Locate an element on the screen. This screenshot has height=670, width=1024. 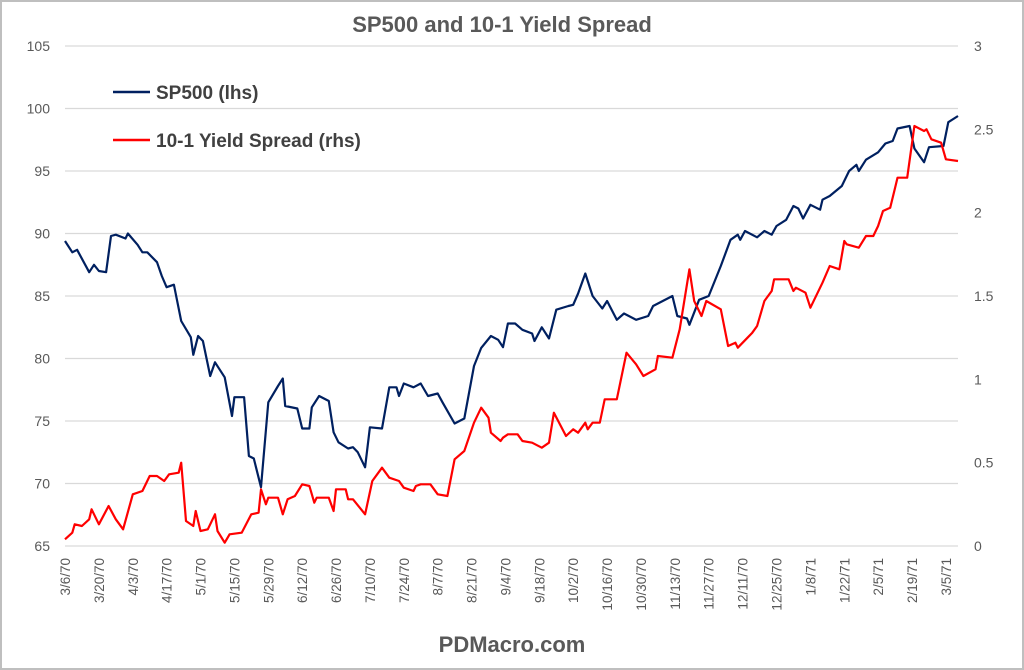
left-axis-tick-label: 65 is located at coordinates (42, 546).